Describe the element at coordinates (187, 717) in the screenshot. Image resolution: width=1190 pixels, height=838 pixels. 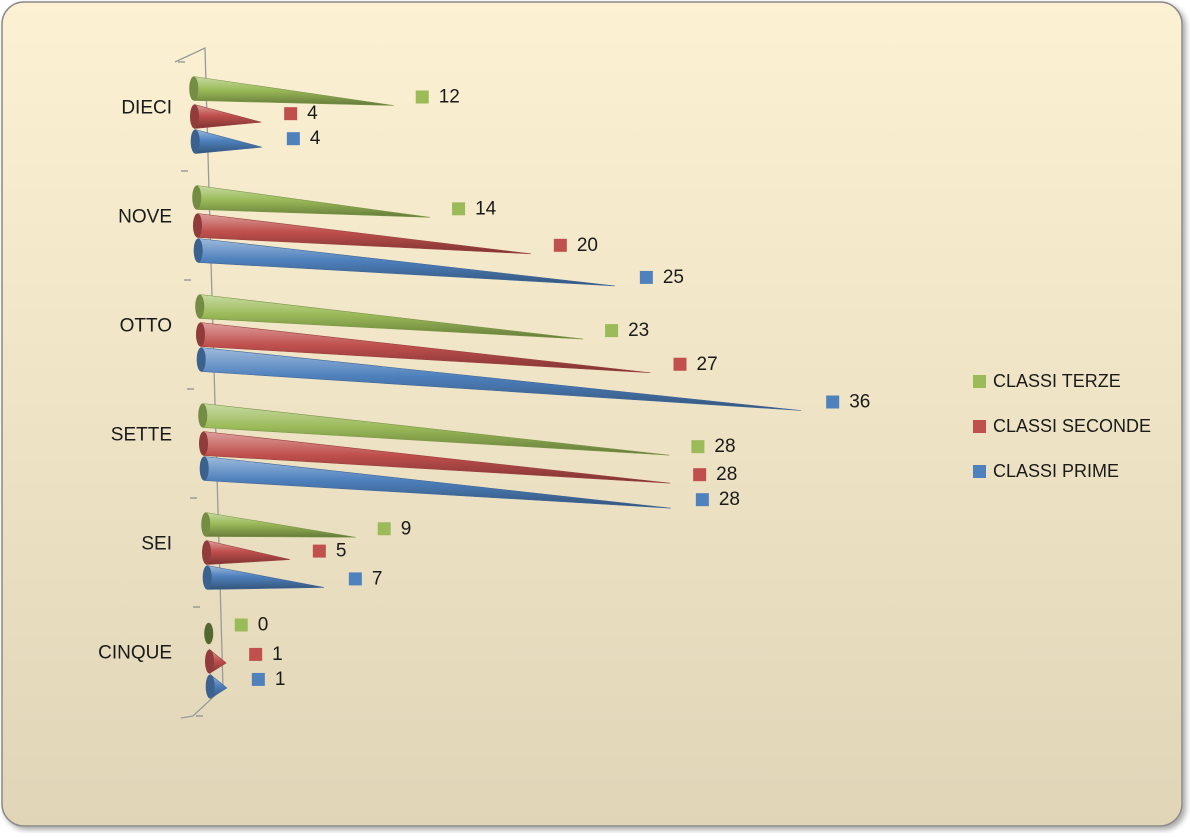
I see `axis-base-line` at that location.